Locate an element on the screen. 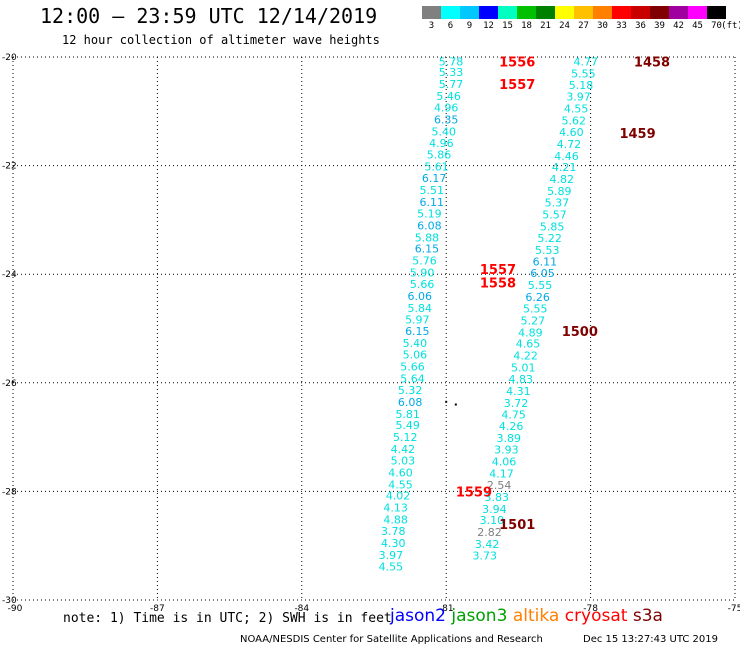  legend-s3a: s3a is located at coordinates (647, 616).